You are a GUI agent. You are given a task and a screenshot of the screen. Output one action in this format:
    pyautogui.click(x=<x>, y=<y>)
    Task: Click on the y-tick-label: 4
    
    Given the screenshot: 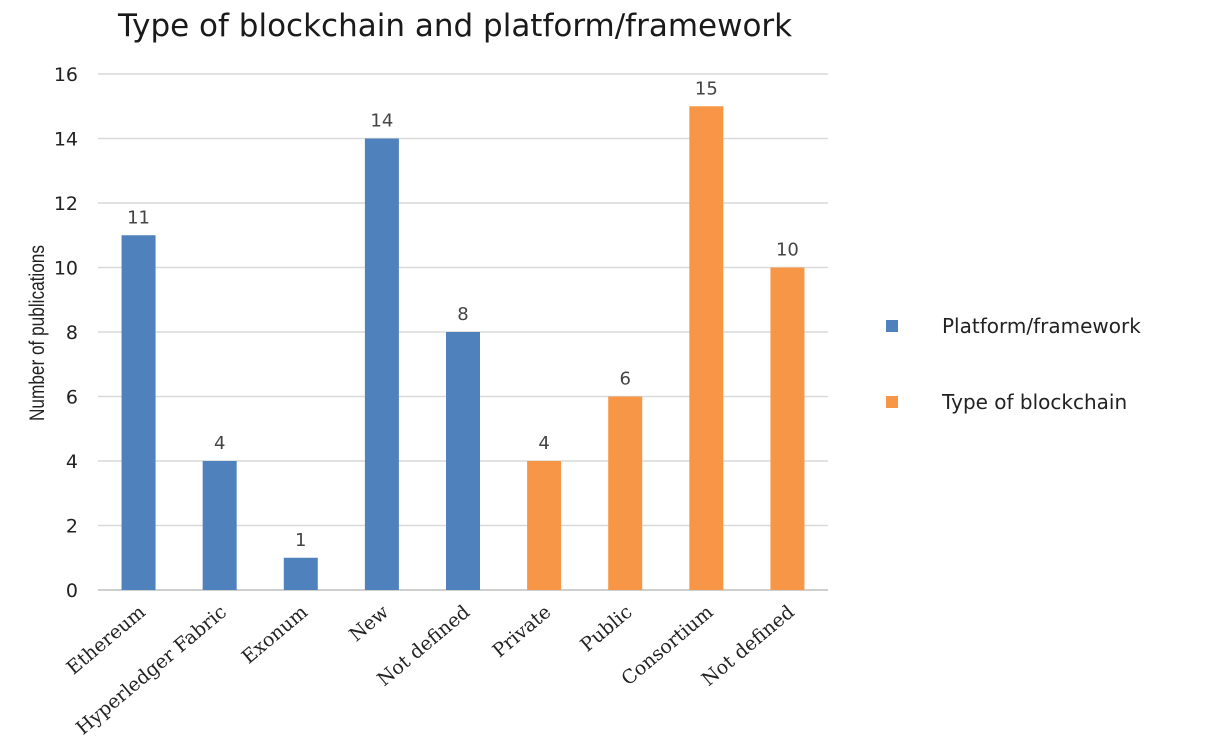 What is the action you would take?
    pyautogui.click(x=72, y=462)
    